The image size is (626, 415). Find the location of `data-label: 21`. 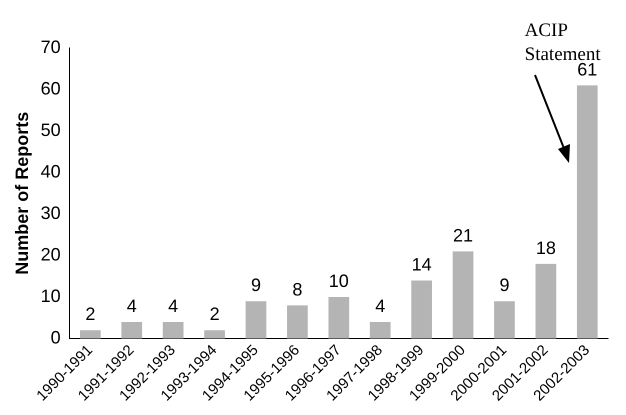

data-label: 21 is located at coordinates (463, 235).